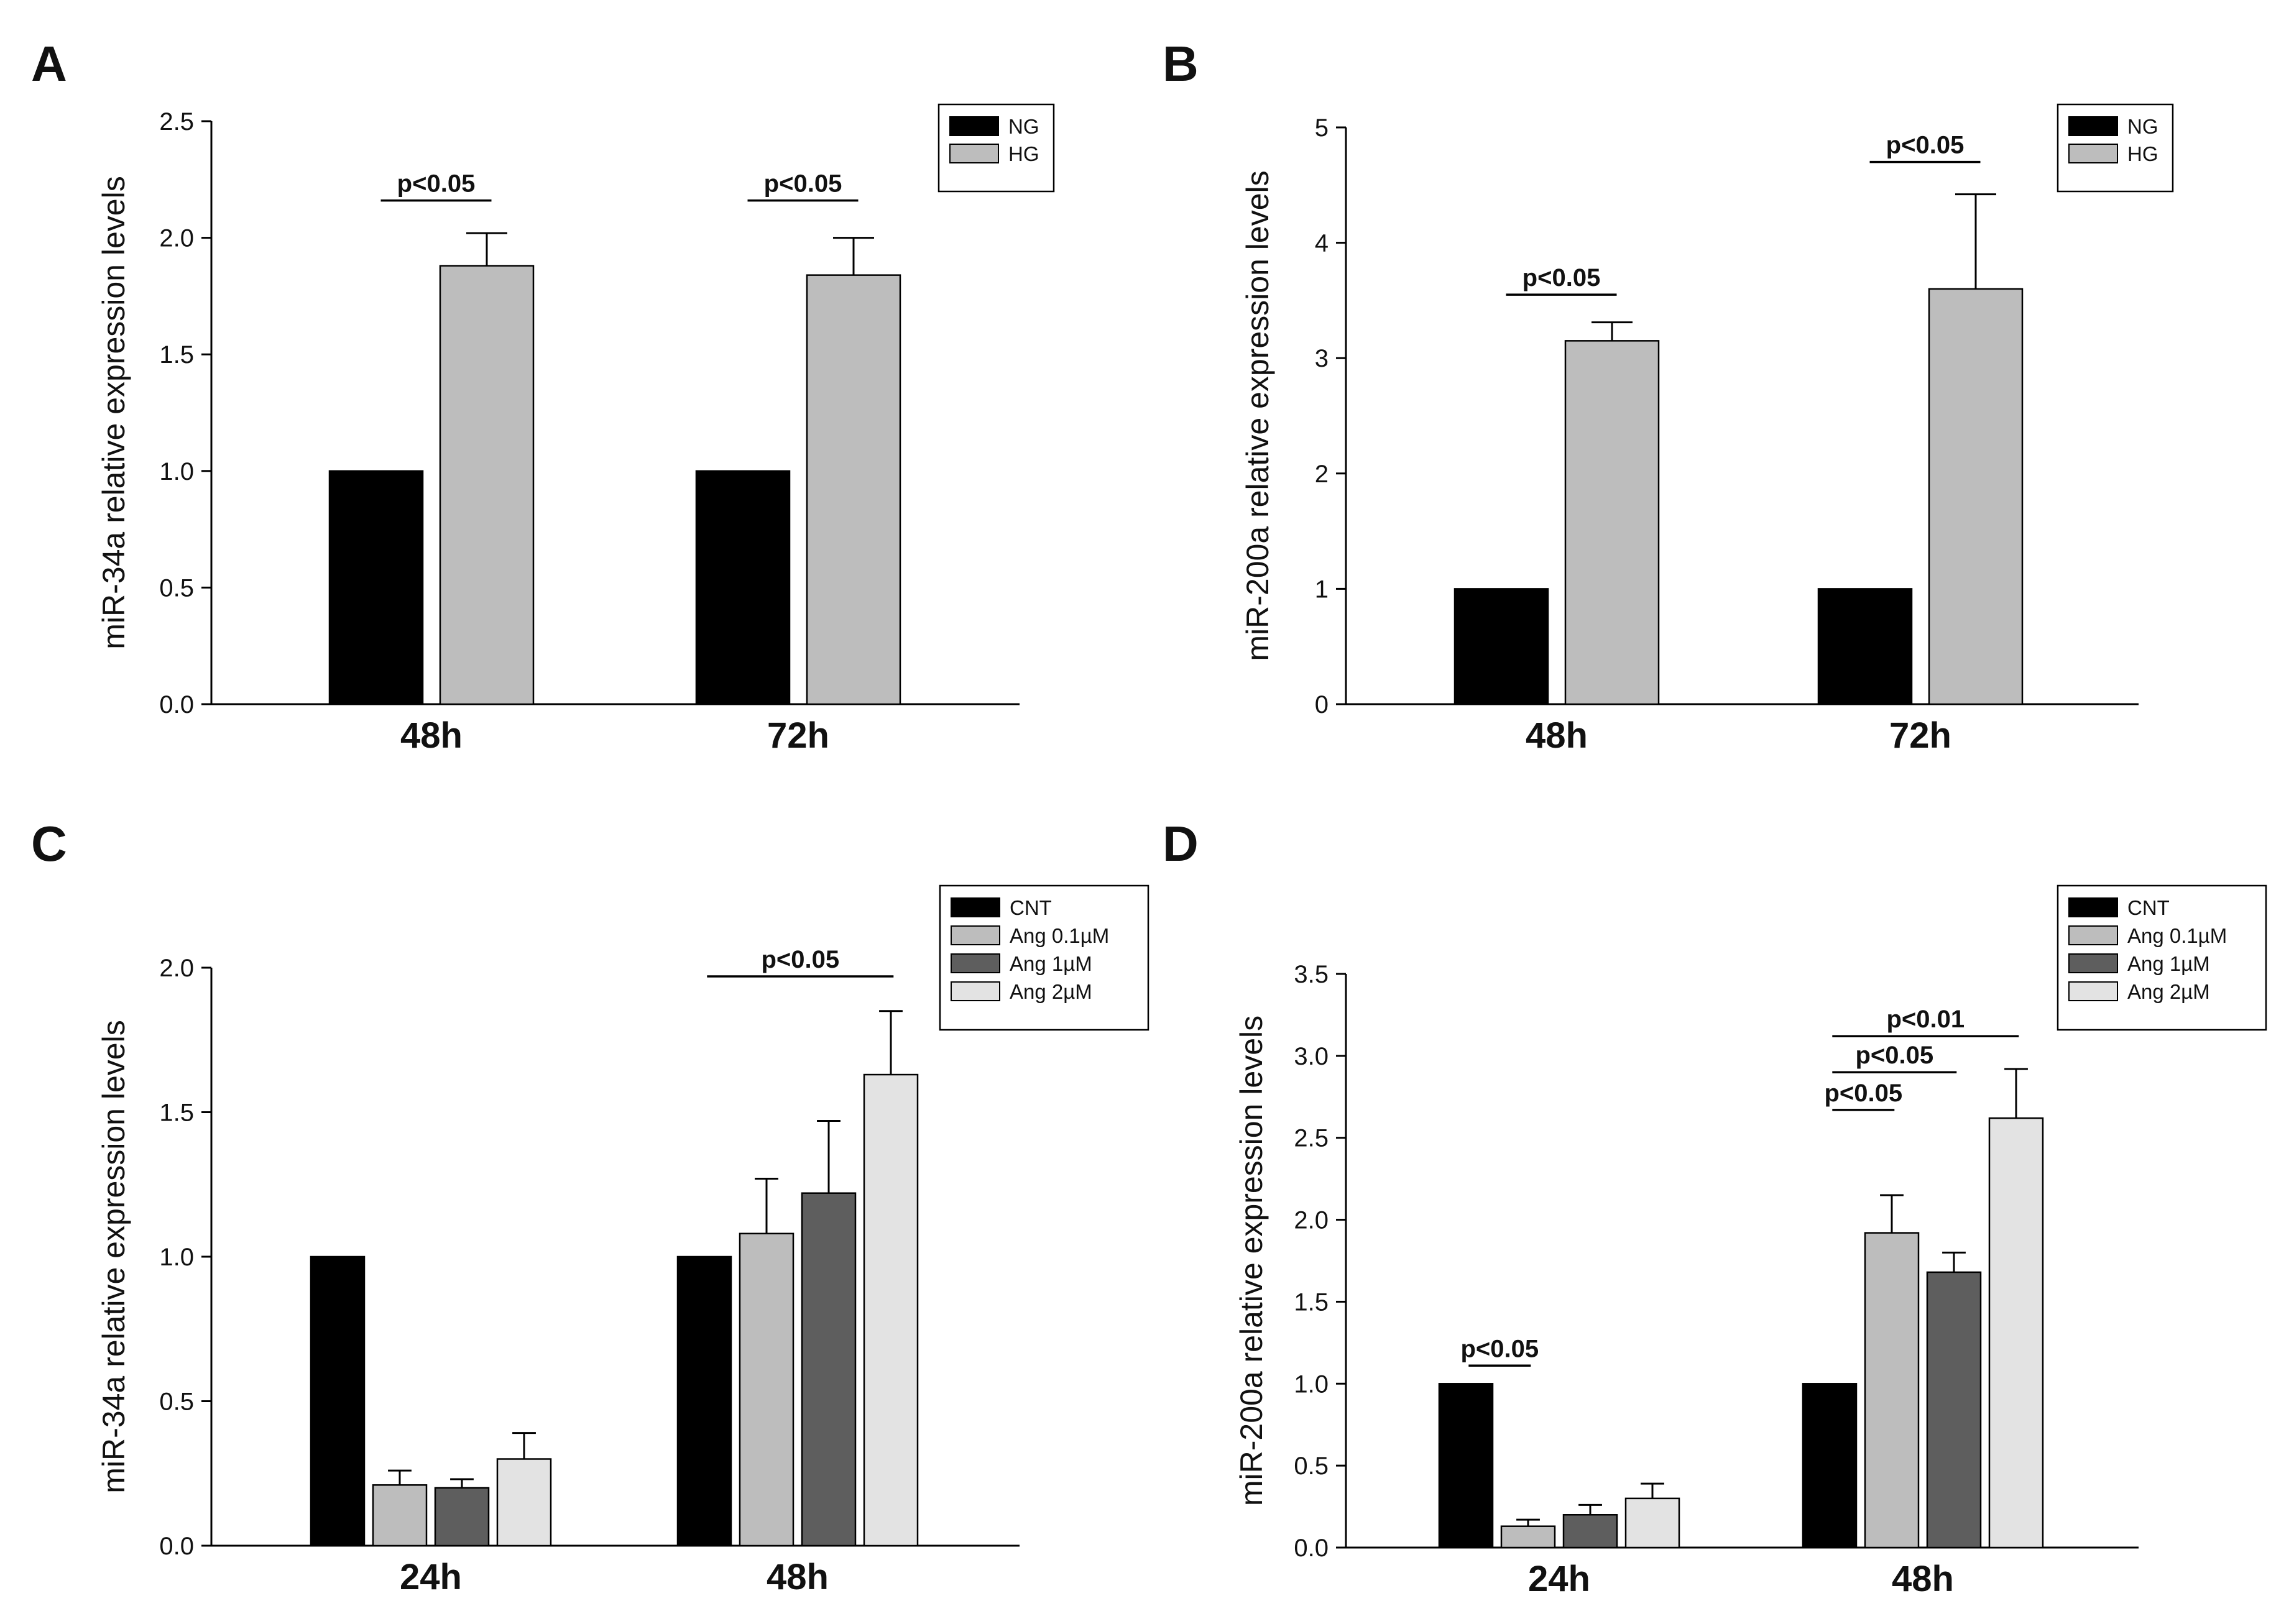 The image size is (2294, 1624). Describe the element at coordinates (1181, 844) in the screenshot. I see `panel-letter: D` at that location.